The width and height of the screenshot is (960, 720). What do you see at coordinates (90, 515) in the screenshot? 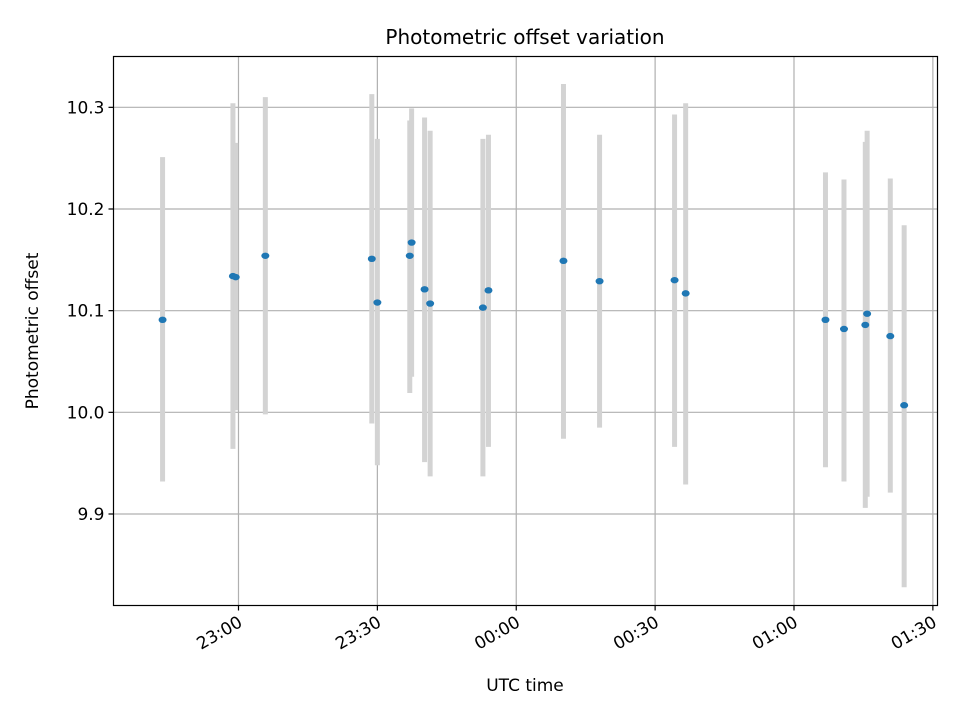
I see `y-tick-label: 9.9` at bounding box center [90, 515].